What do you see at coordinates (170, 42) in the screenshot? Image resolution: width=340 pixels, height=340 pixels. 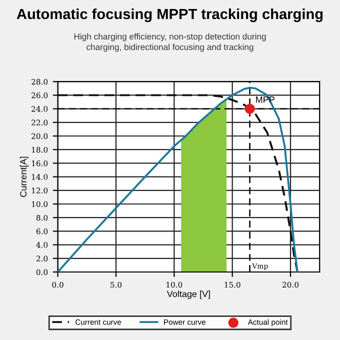 I see `chart-subtitle: High charging efficiency, non-stop detection during charging, bidirectional focusing and tracking` at bounding box center [170, 42].